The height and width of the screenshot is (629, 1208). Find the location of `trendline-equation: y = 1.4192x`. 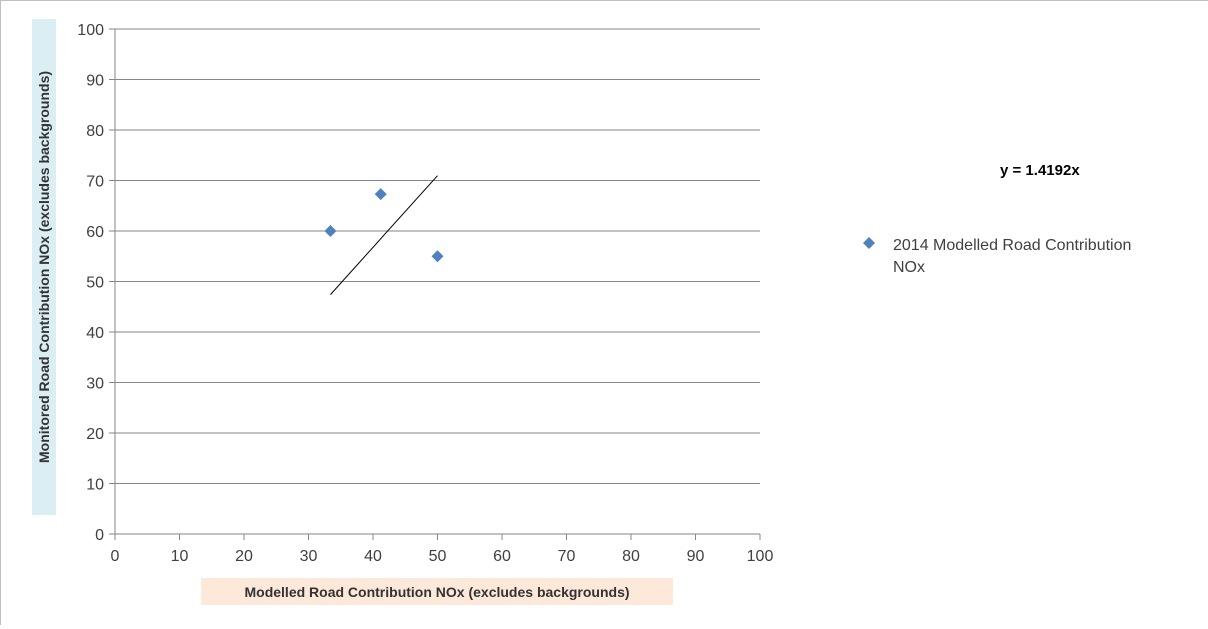

trendline-equation: y = 1.4192x is located at coordinates (1040, 170).